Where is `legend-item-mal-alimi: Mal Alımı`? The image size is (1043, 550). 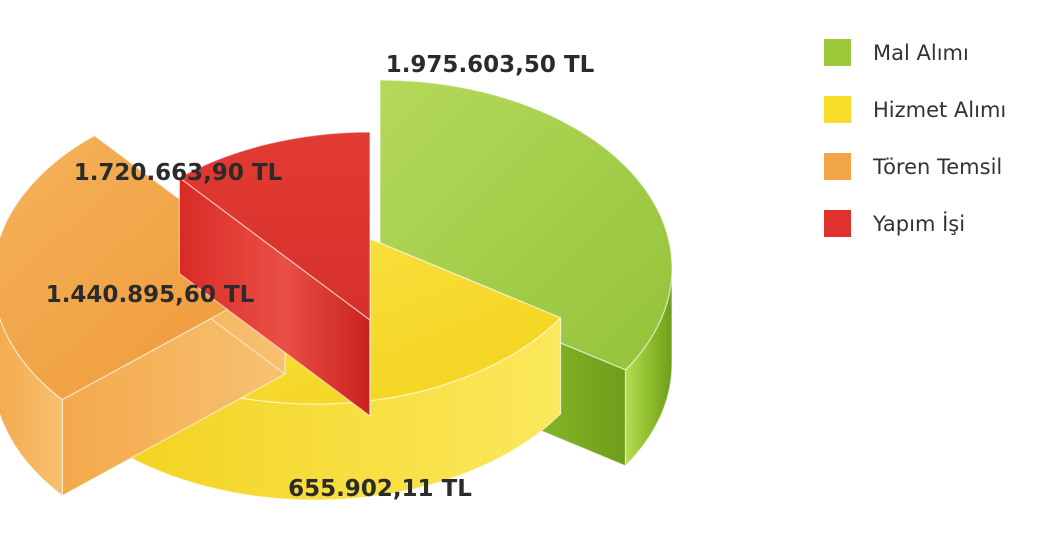
legend-item-mal-alimi: Mal Alımı is located at coordinates (931, 52).